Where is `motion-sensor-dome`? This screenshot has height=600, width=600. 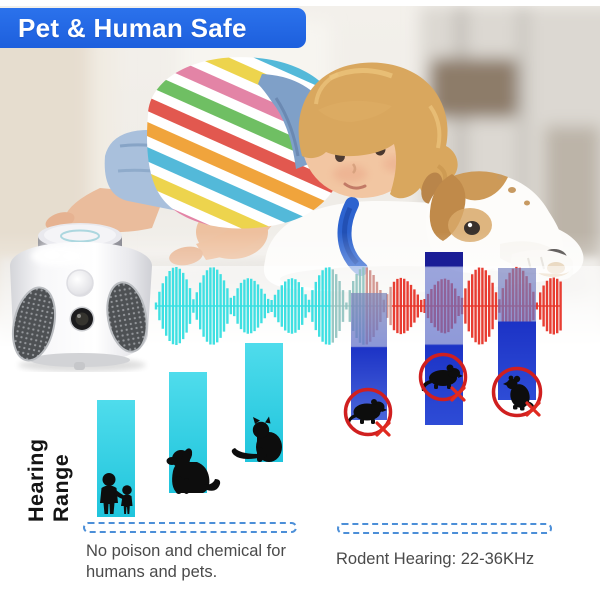
motion-sensor-dome is located at coordinates (80, 283).